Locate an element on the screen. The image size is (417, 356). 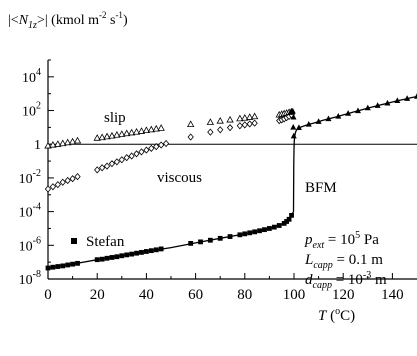
stefan-legend-marker is located at coordinates (74, 241).